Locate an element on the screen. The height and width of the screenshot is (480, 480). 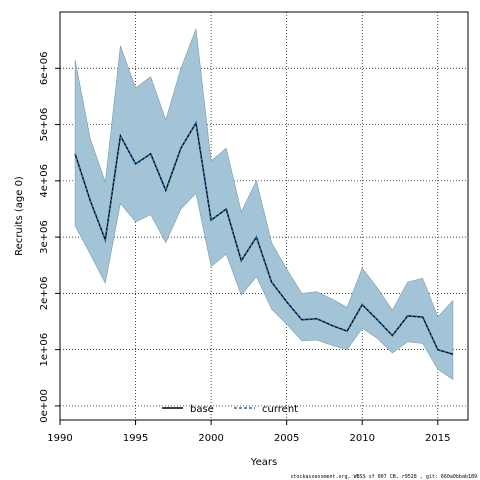
x-tick-label: 2005 is located at coordinates (286, 438).